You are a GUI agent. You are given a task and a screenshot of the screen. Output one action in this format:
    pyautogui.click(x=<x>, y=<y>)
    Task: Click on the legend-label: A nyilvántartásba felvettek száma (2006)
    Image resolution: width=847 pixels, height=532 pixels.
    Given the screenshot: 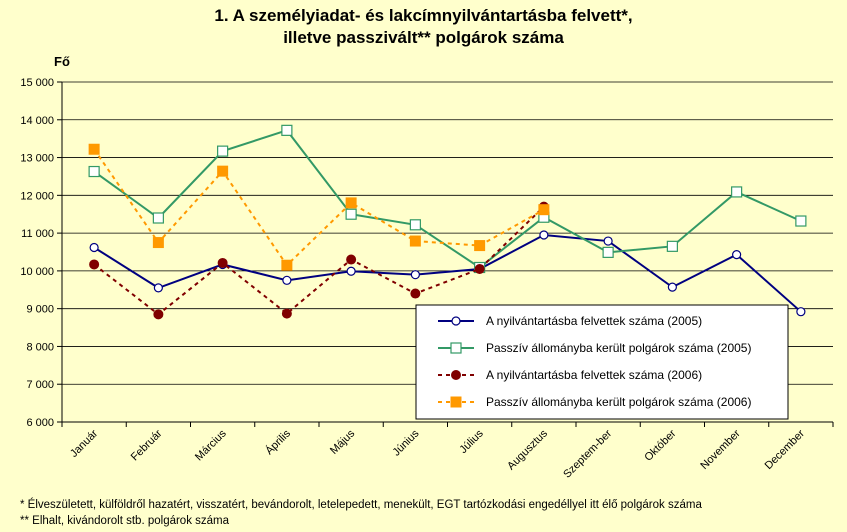 What is the action you would take?
    pyautogui.click(x=594, y=375)
    